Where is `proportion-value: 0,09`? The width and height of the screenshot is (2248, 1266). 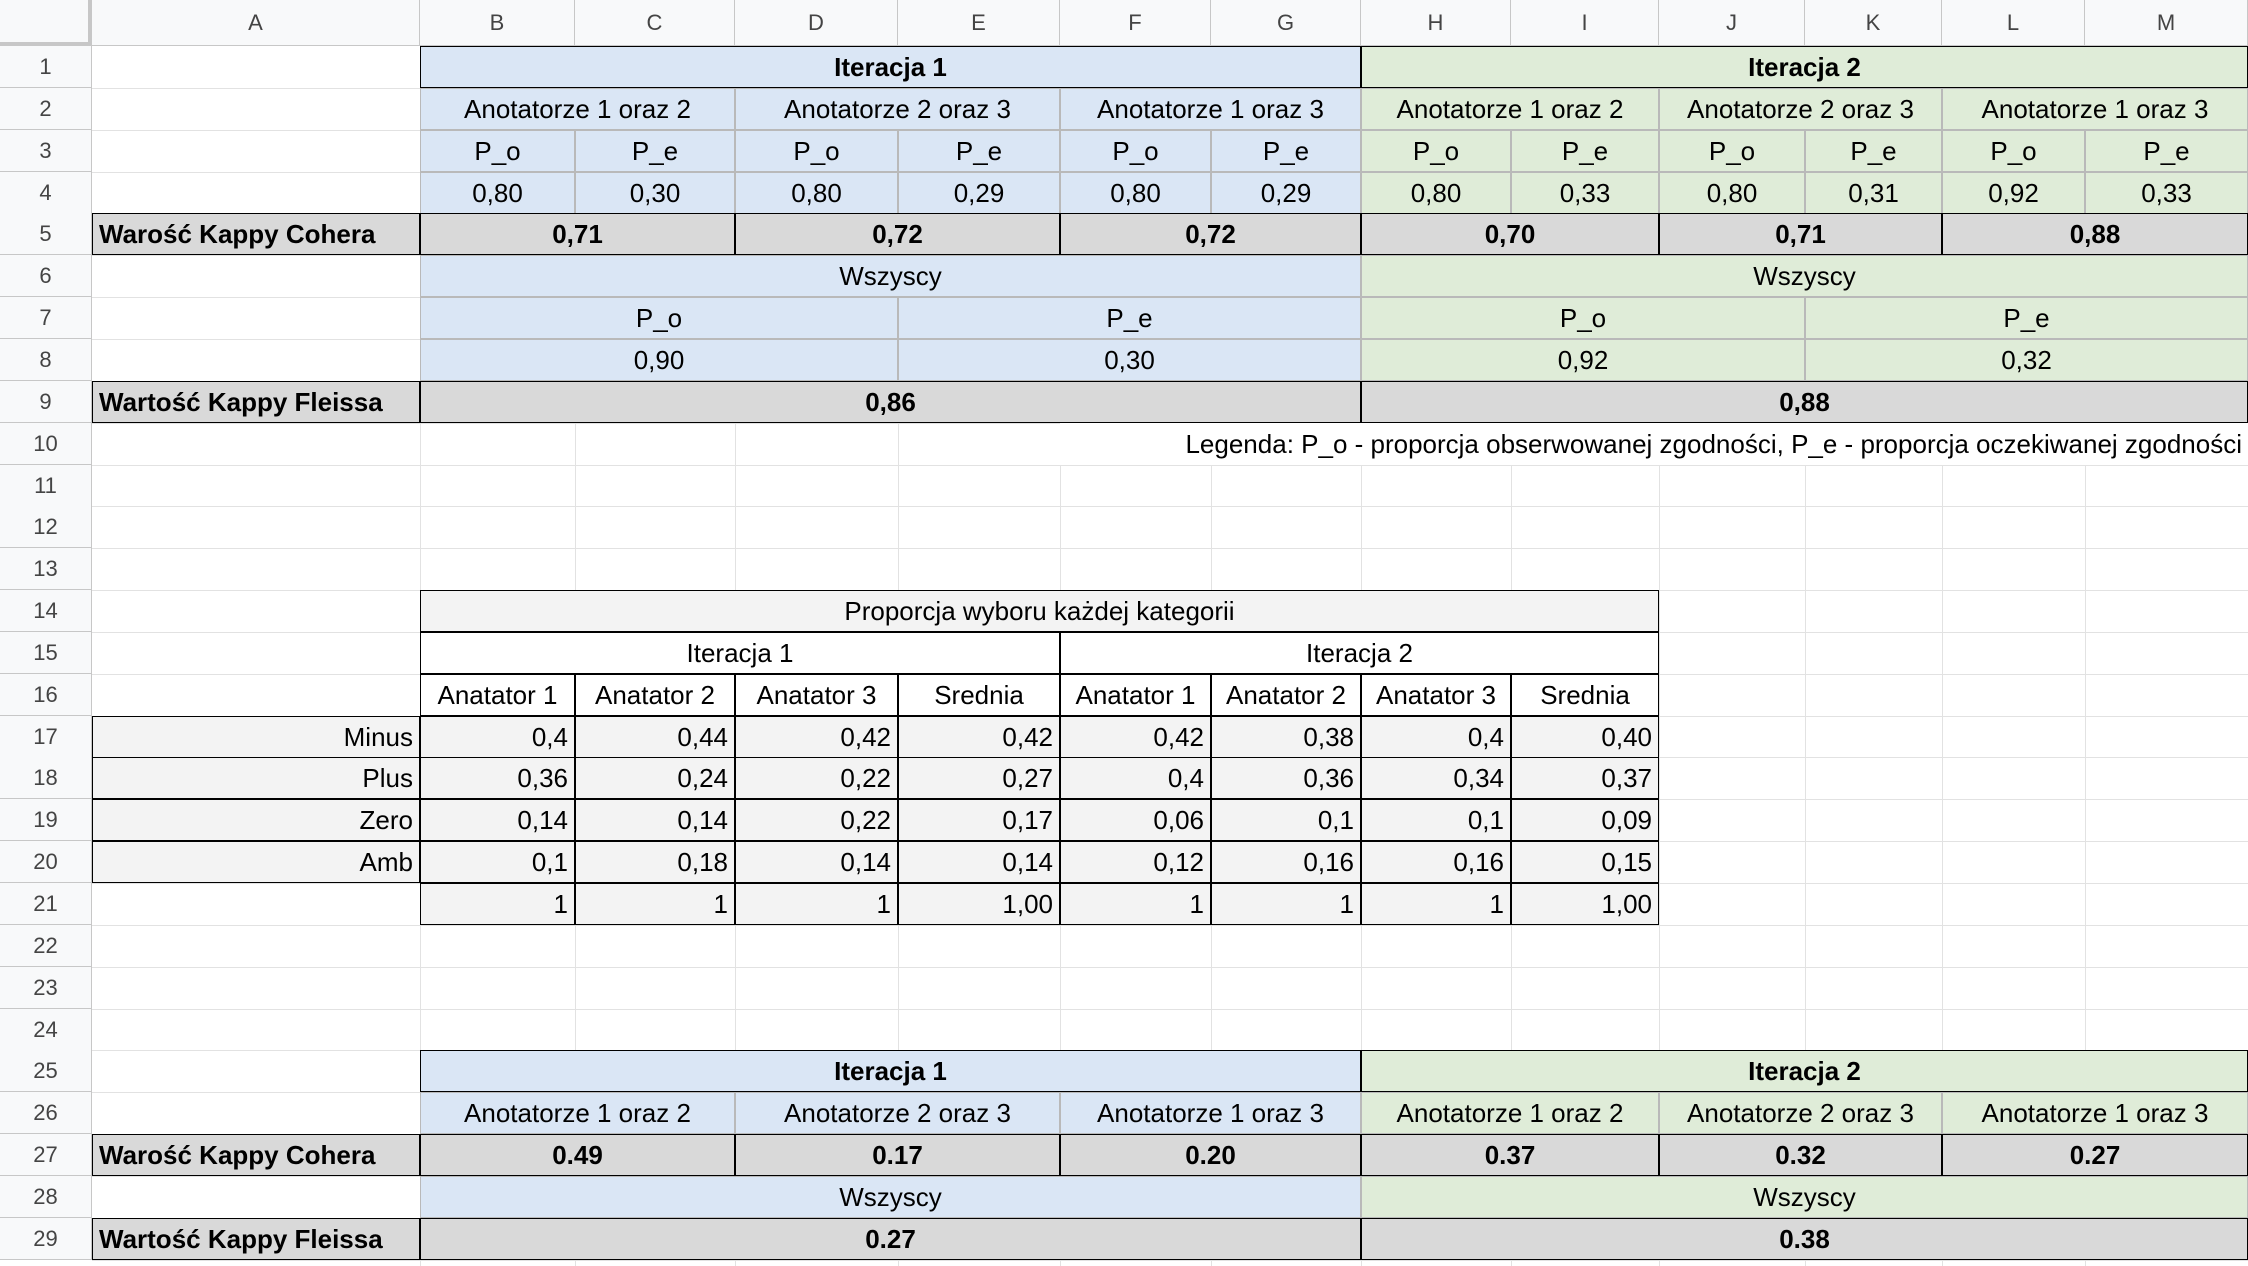
proportion-value: 0,09 is located at coordinates (1585, 820).